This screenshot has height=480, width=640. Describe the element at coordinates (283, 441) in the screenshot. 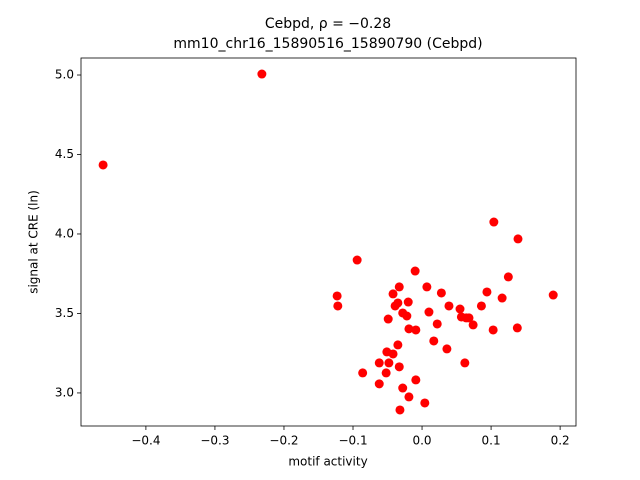

I see `x-tick-label: −0.2` at that location.